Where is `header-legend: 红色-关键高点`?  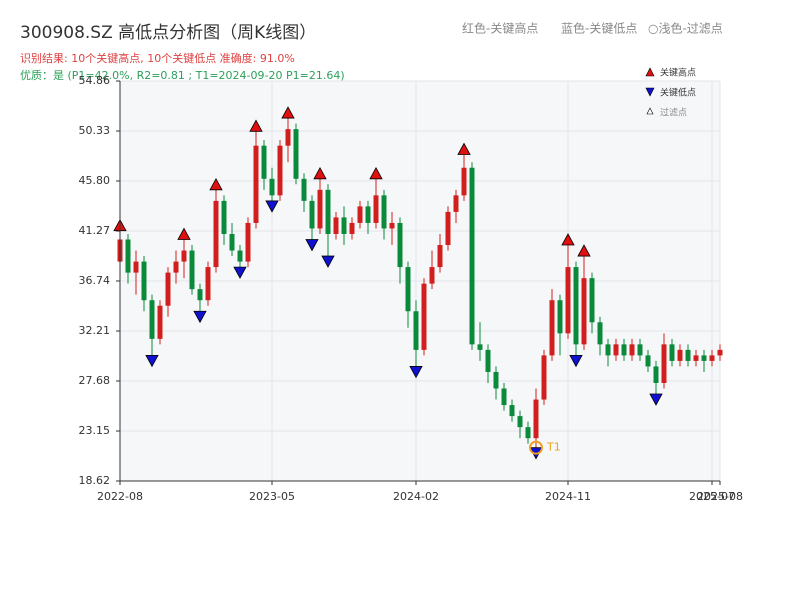 header-legend: 红色-关键高点 is located at coordinates (500, 28).